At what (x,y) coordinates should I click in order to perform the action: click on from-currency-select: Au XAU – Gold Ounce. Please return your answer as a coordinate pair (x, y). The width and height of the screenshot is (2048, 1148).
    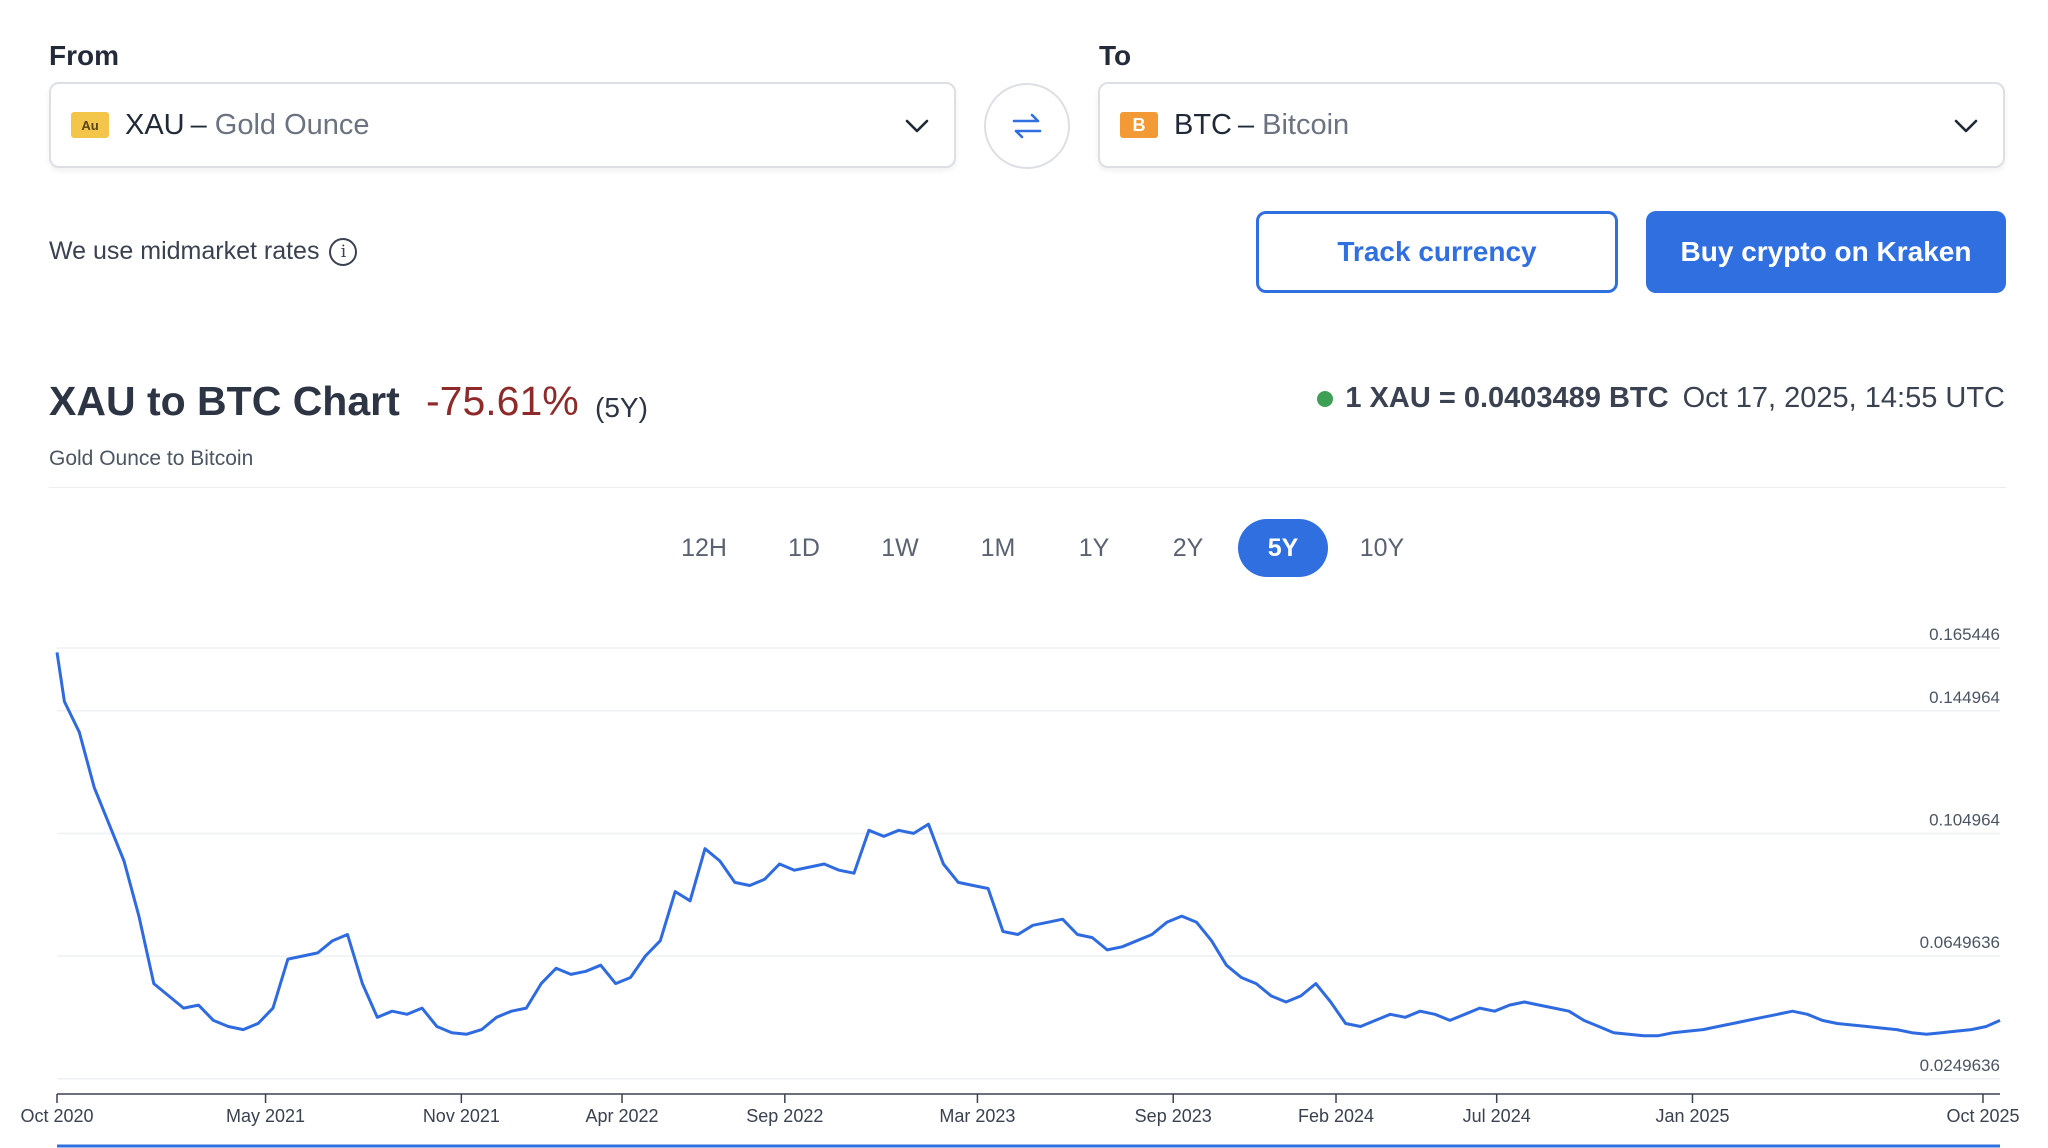
    Looking at the image, I should click on (502, 125).